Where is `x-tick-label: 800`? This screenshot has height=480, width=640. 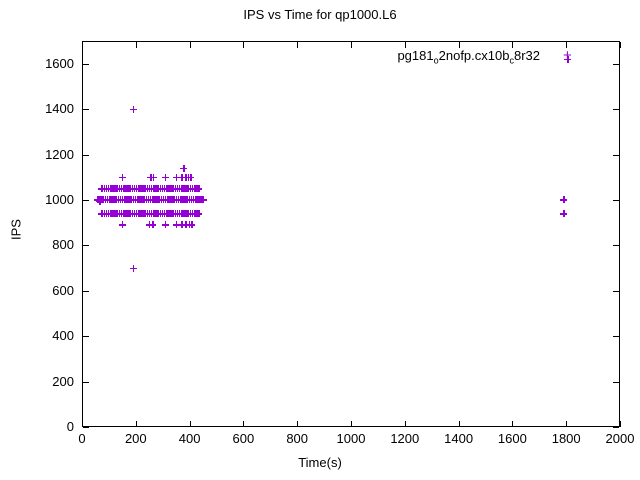 x-tick-label: 800 is located at coordinates (297, 438).